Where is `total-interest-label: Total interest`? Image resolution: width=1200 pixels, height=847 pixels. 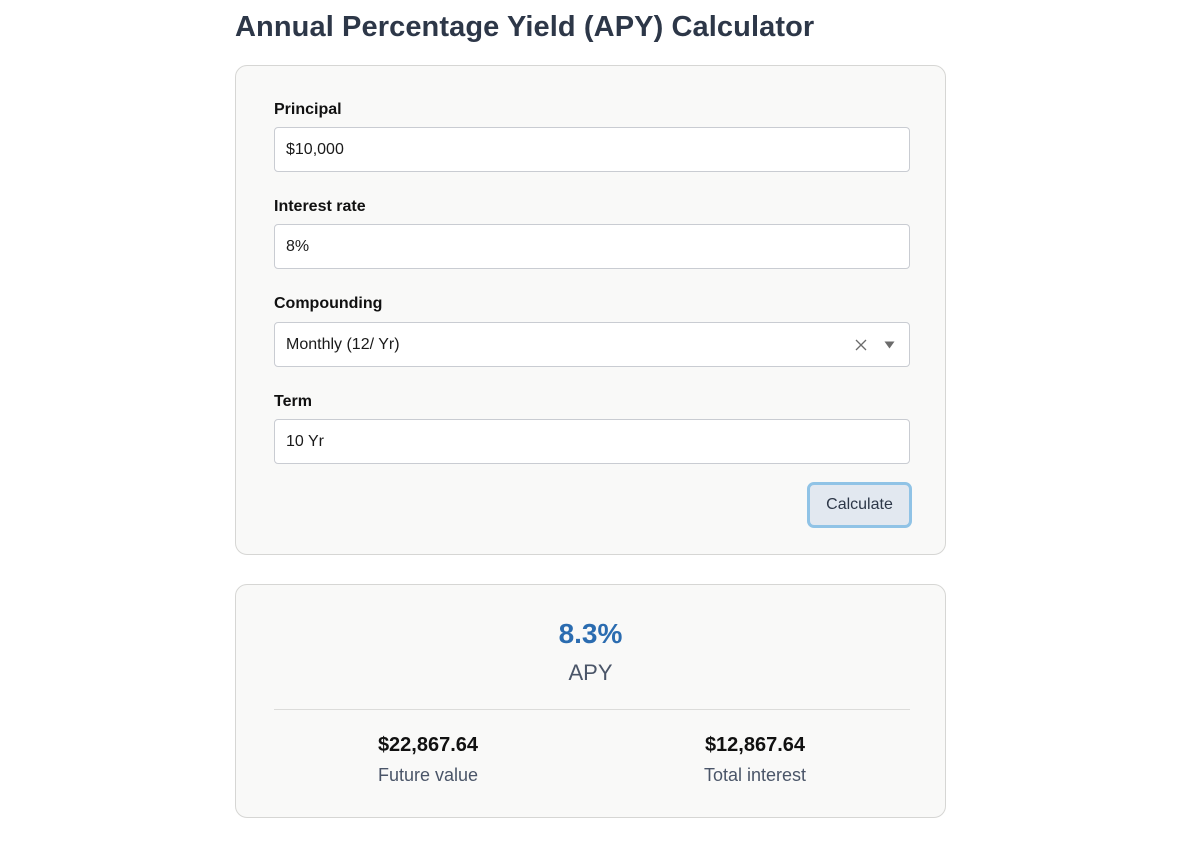 total-interest-label: Total interest is located at coordinates (755, 775).